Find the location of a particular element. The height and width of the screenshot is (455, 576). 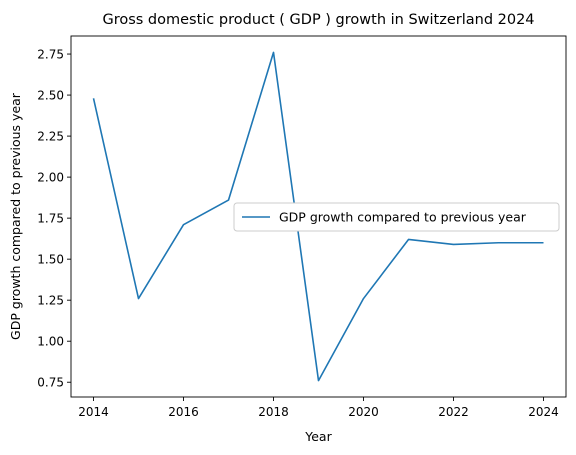

x-tick-label: 2020 is located at coordinates (363, 412).